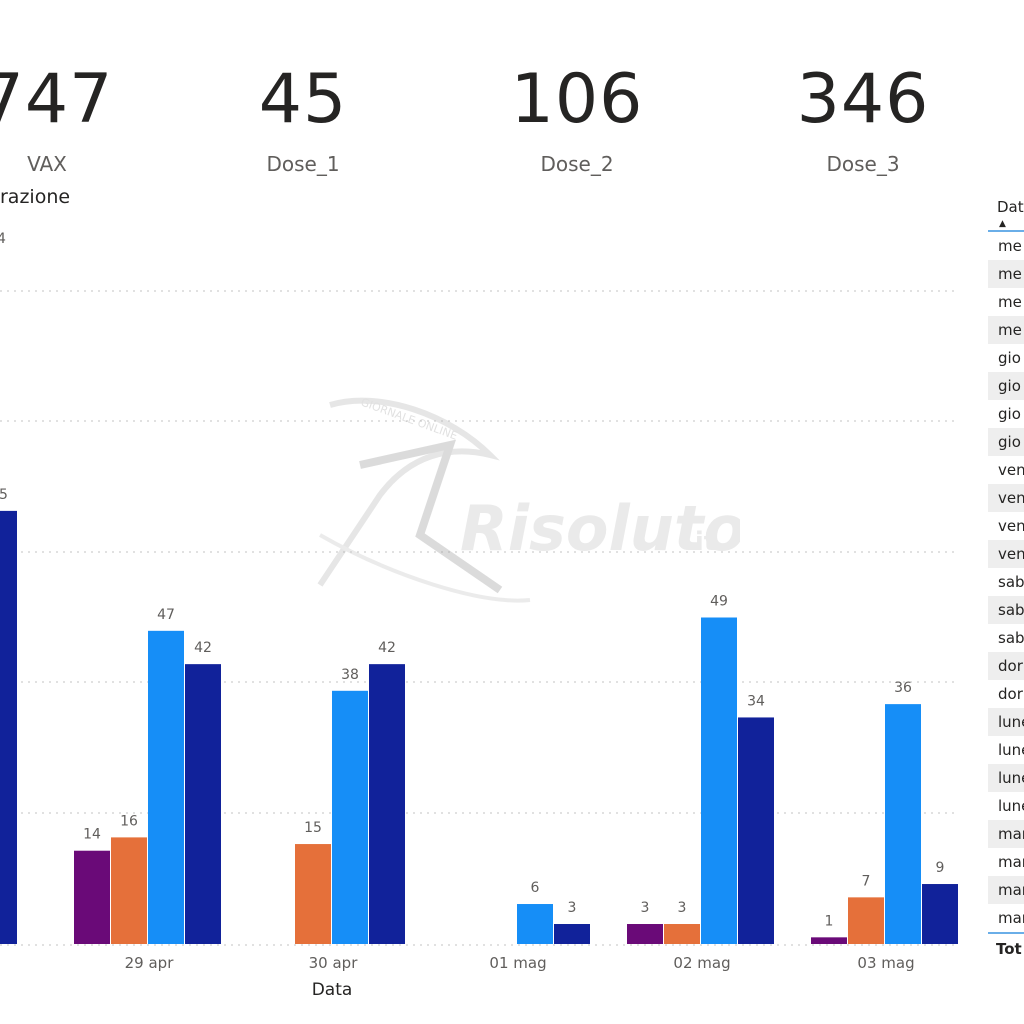  I want to click on chart-title: razione, so click(35, 197).